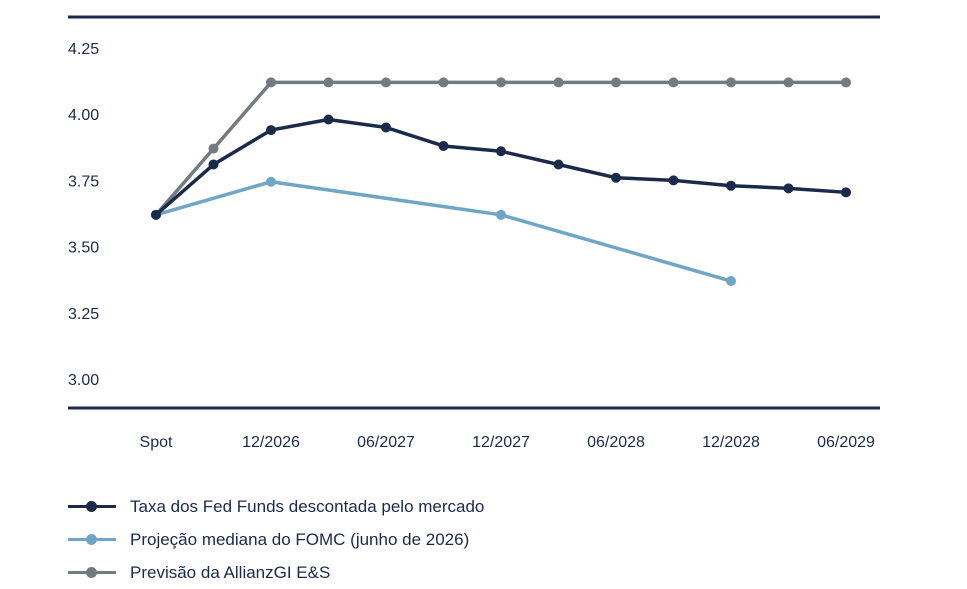 Image resolution: width=967 pixels, height=589 pixels. I want to click on legend-label-allianzgi: Previsão da AllianzGI E&S, so click(230, 572).